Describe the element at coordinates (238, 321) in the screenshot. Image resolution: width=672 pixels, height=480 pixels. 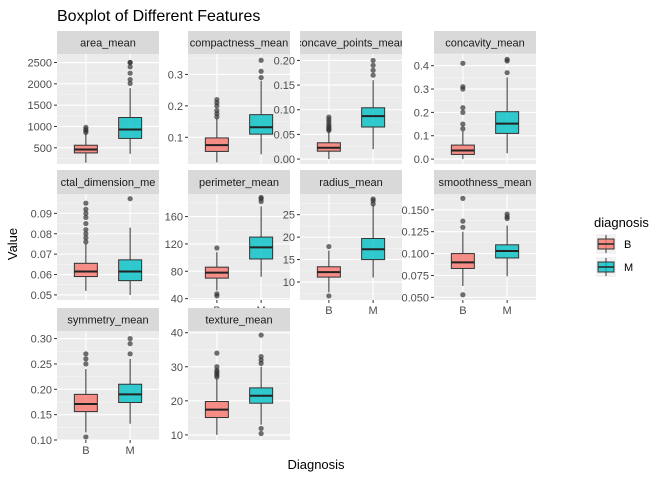
I see `strip-label: texture_mean` at that location.